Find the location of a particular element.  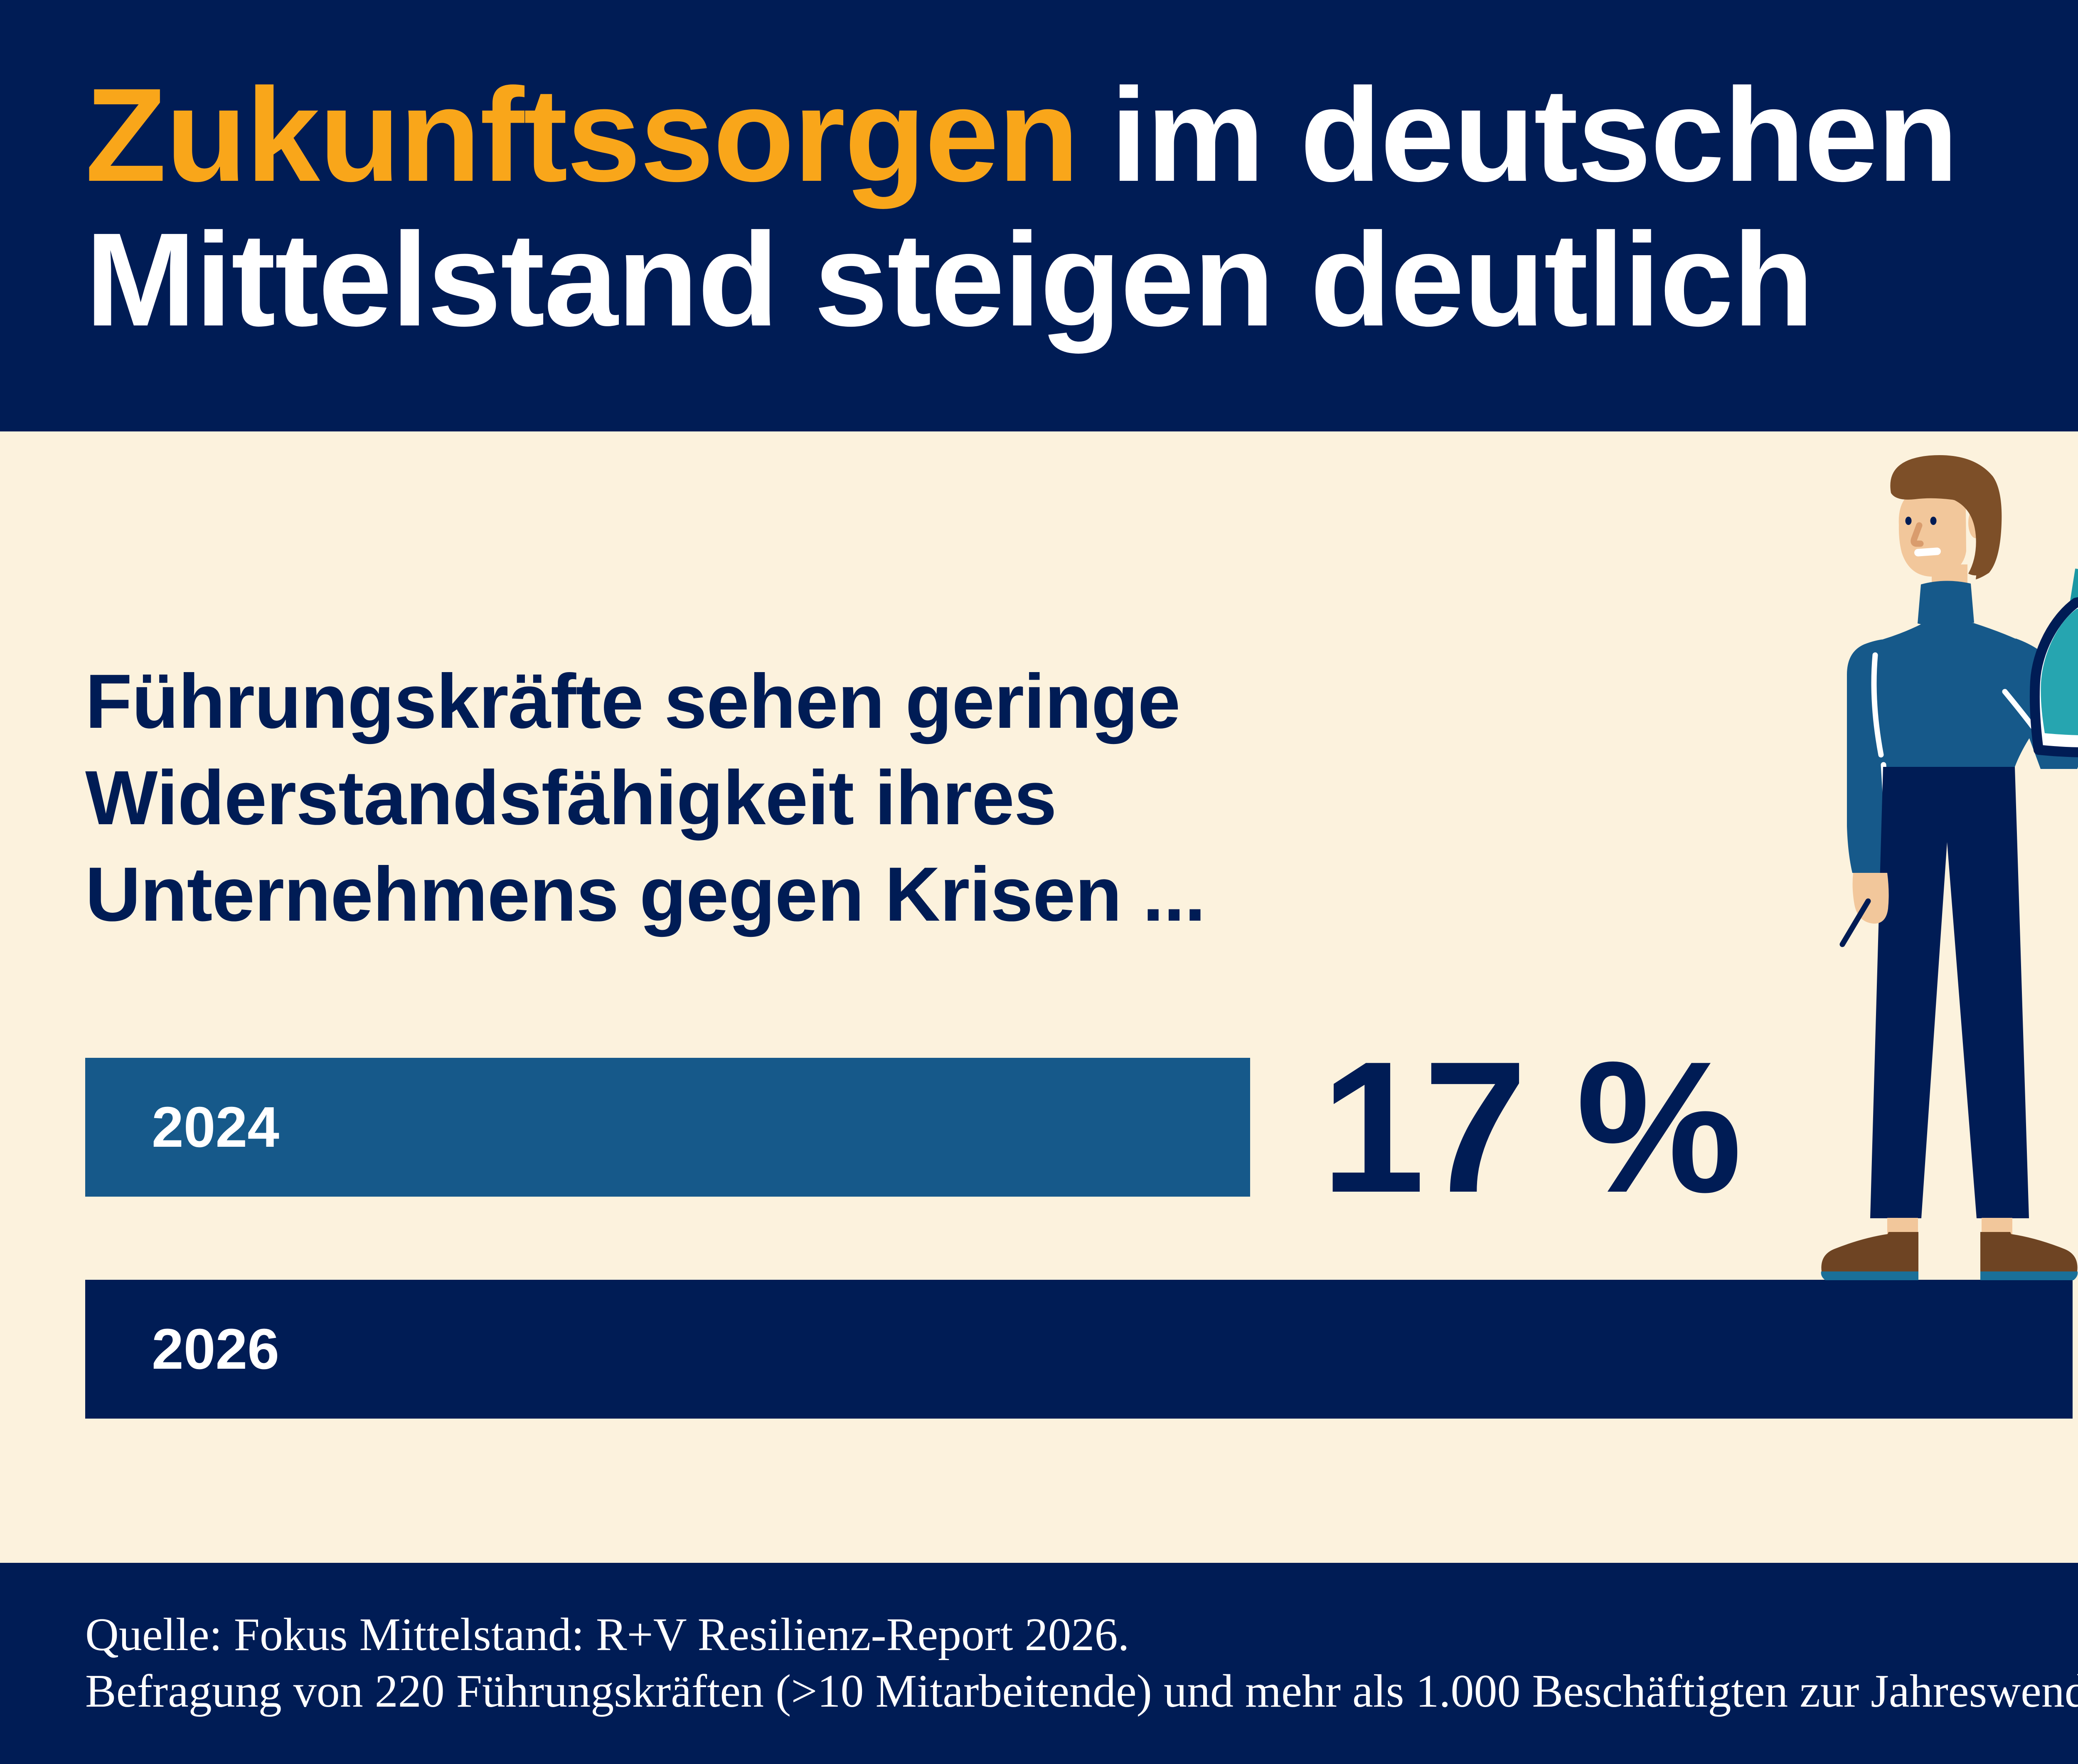

person-illustration is located at coordinates (1950, 867).